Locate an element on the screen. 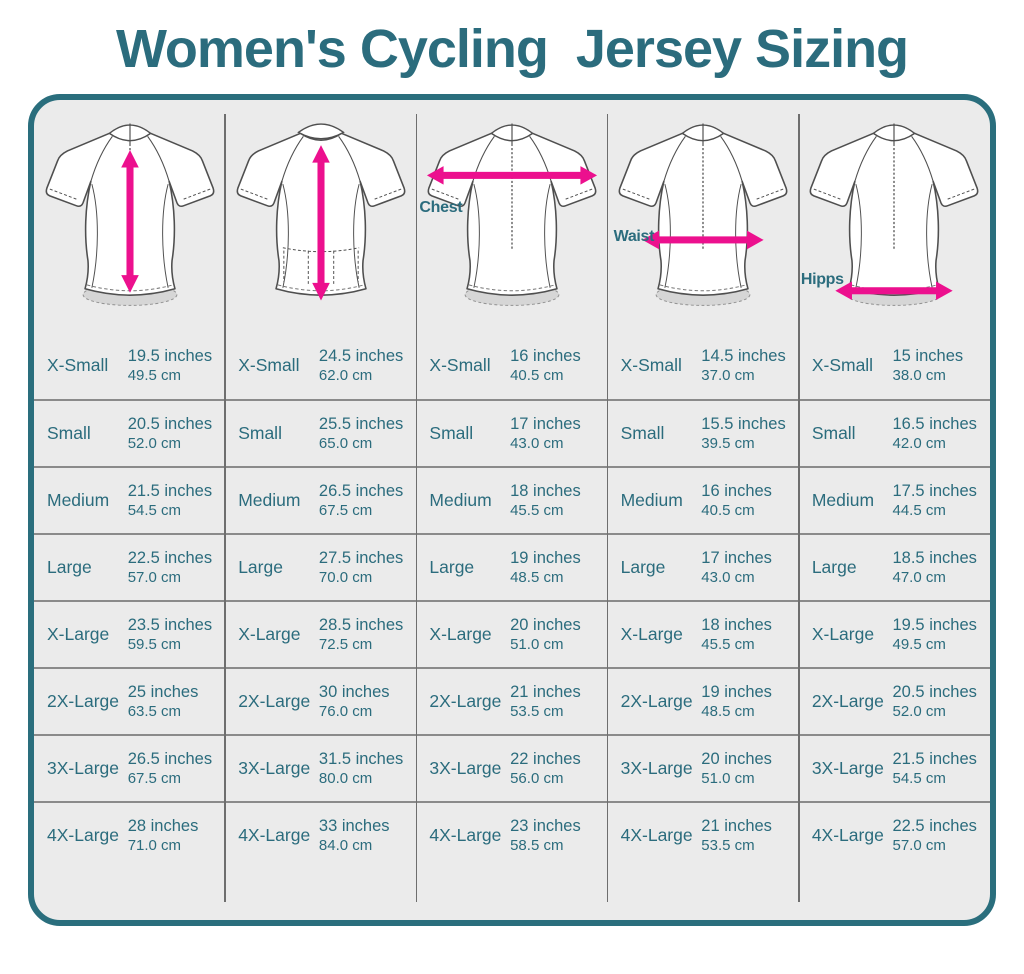  size-value: 16 inches 40.5 cm is located at coordinates (546, 366).